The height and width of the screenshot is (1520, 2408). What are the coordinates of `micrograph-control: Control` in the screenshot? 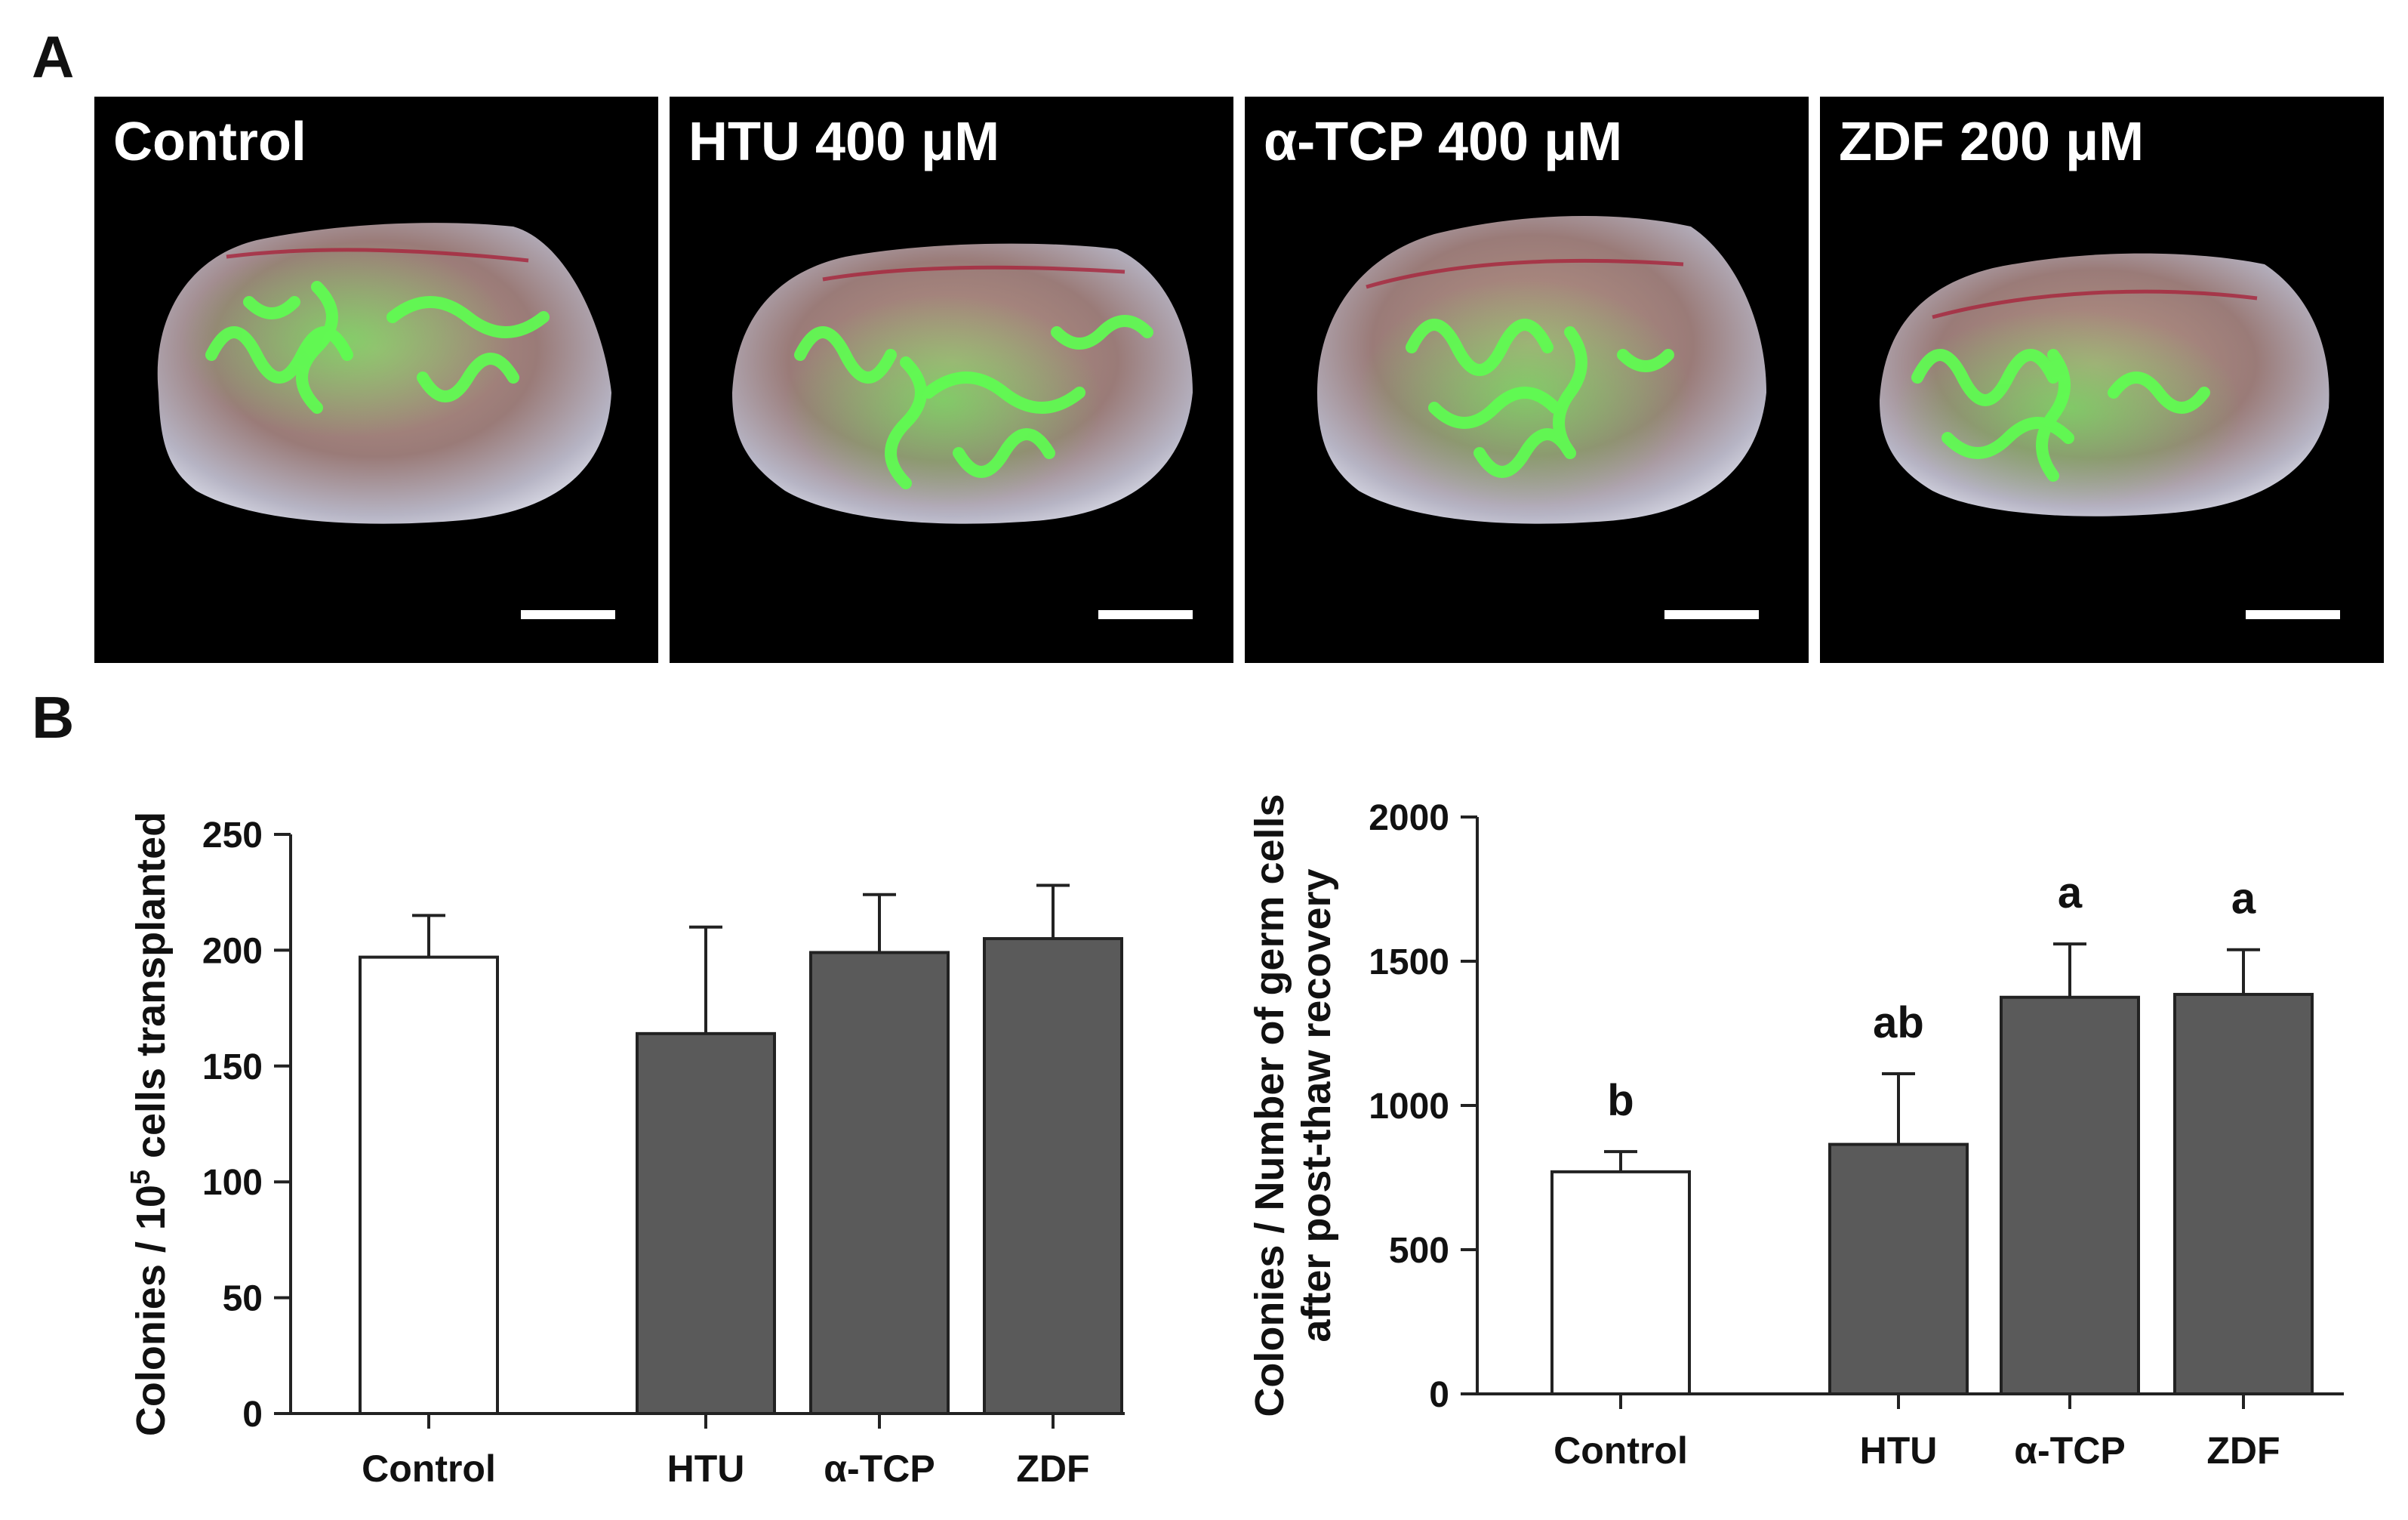 It's located at (376, 380).